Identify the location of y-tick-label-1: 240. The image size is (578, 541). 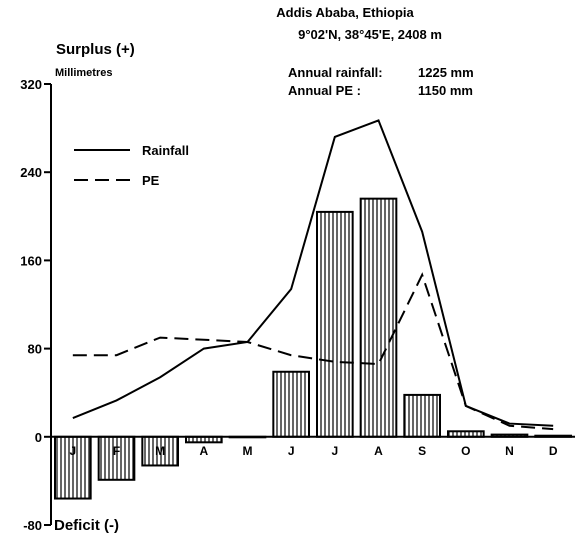
(31, 172).